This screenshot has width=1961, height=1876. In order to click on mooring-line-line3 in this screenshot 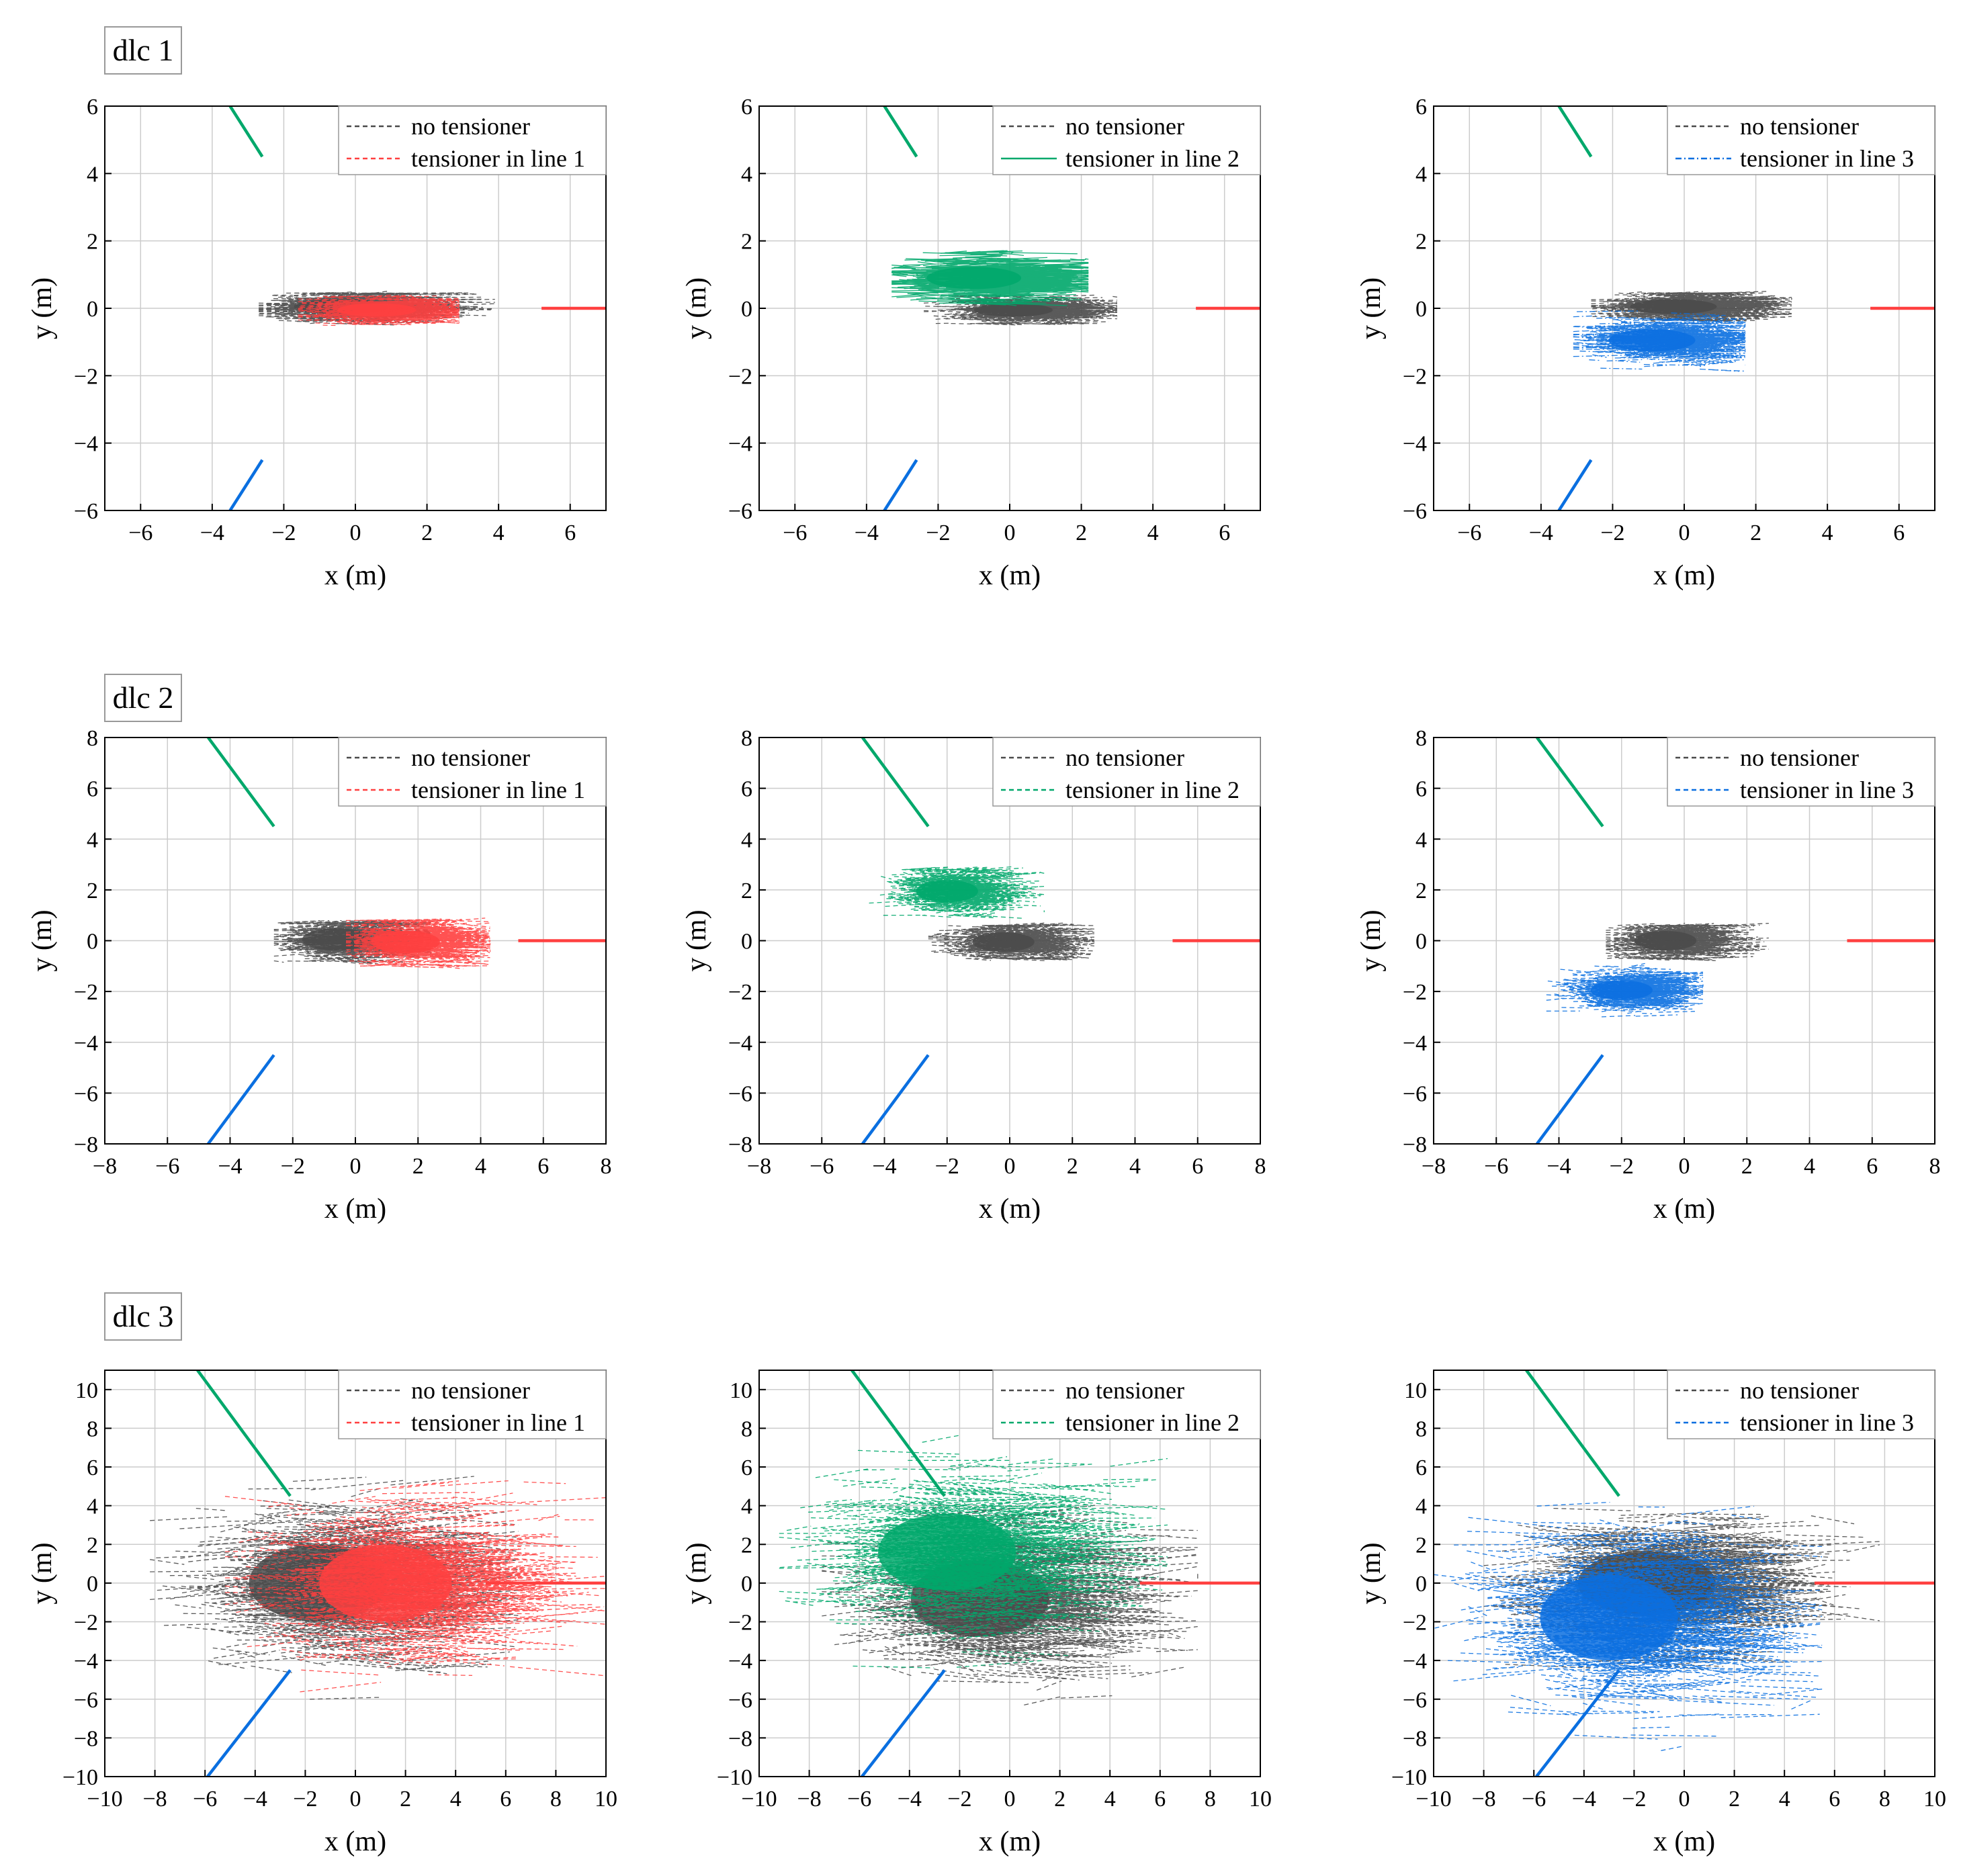, I will do `click(1575, 484)`.